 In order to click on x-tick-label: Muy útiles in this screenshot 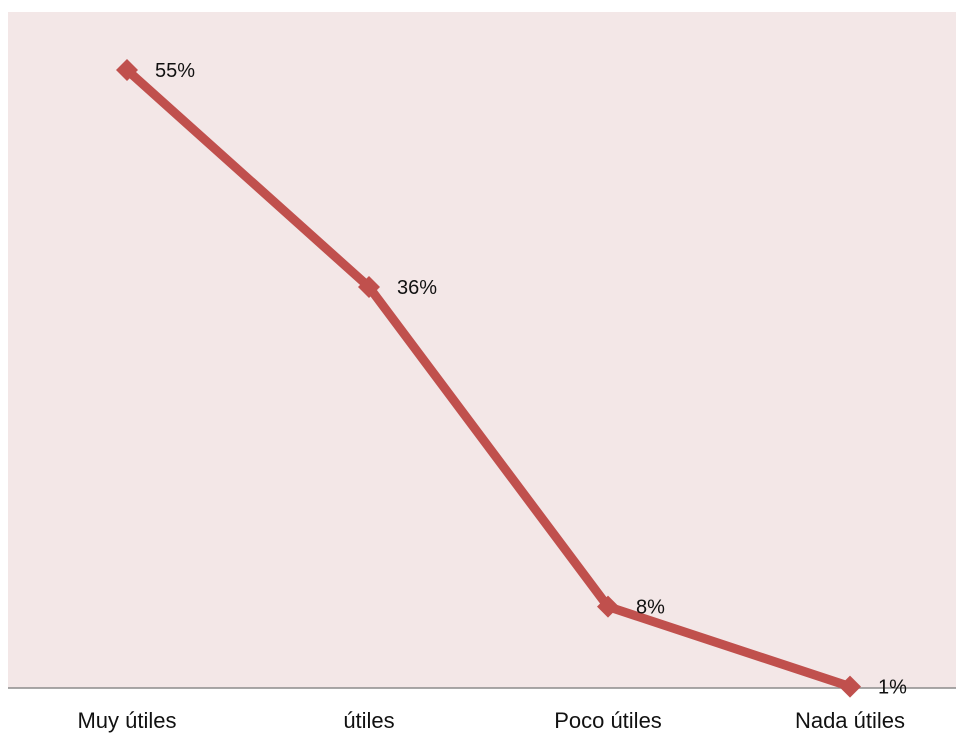, I will do `click(126, 720)`.